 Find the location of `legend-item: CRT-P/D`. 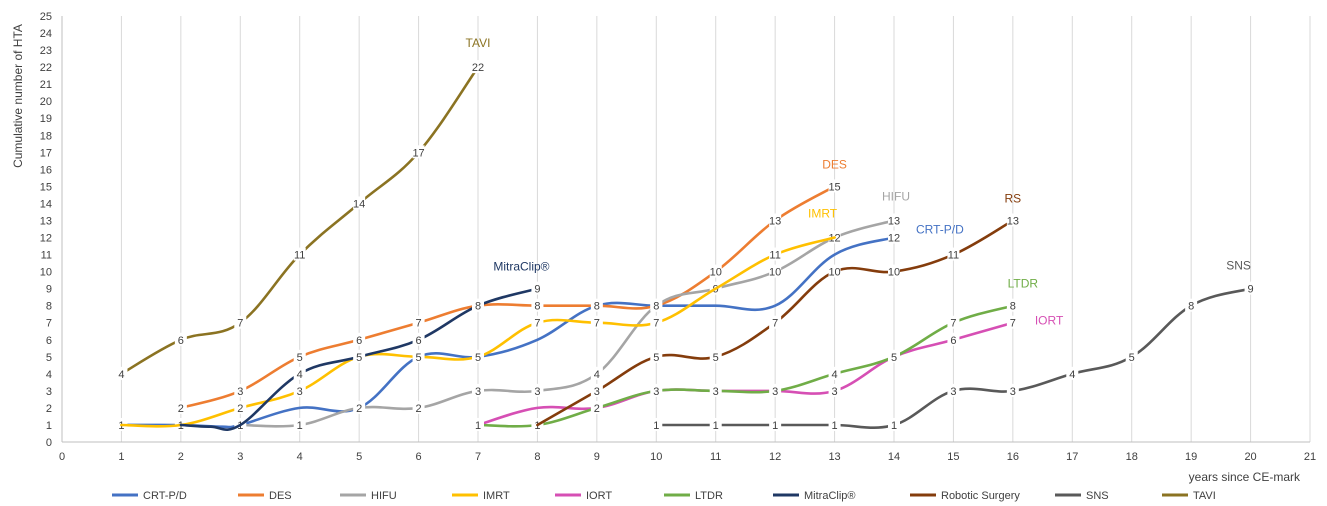

legend-item: CRT-P/D is located at coordinates (149, 496).